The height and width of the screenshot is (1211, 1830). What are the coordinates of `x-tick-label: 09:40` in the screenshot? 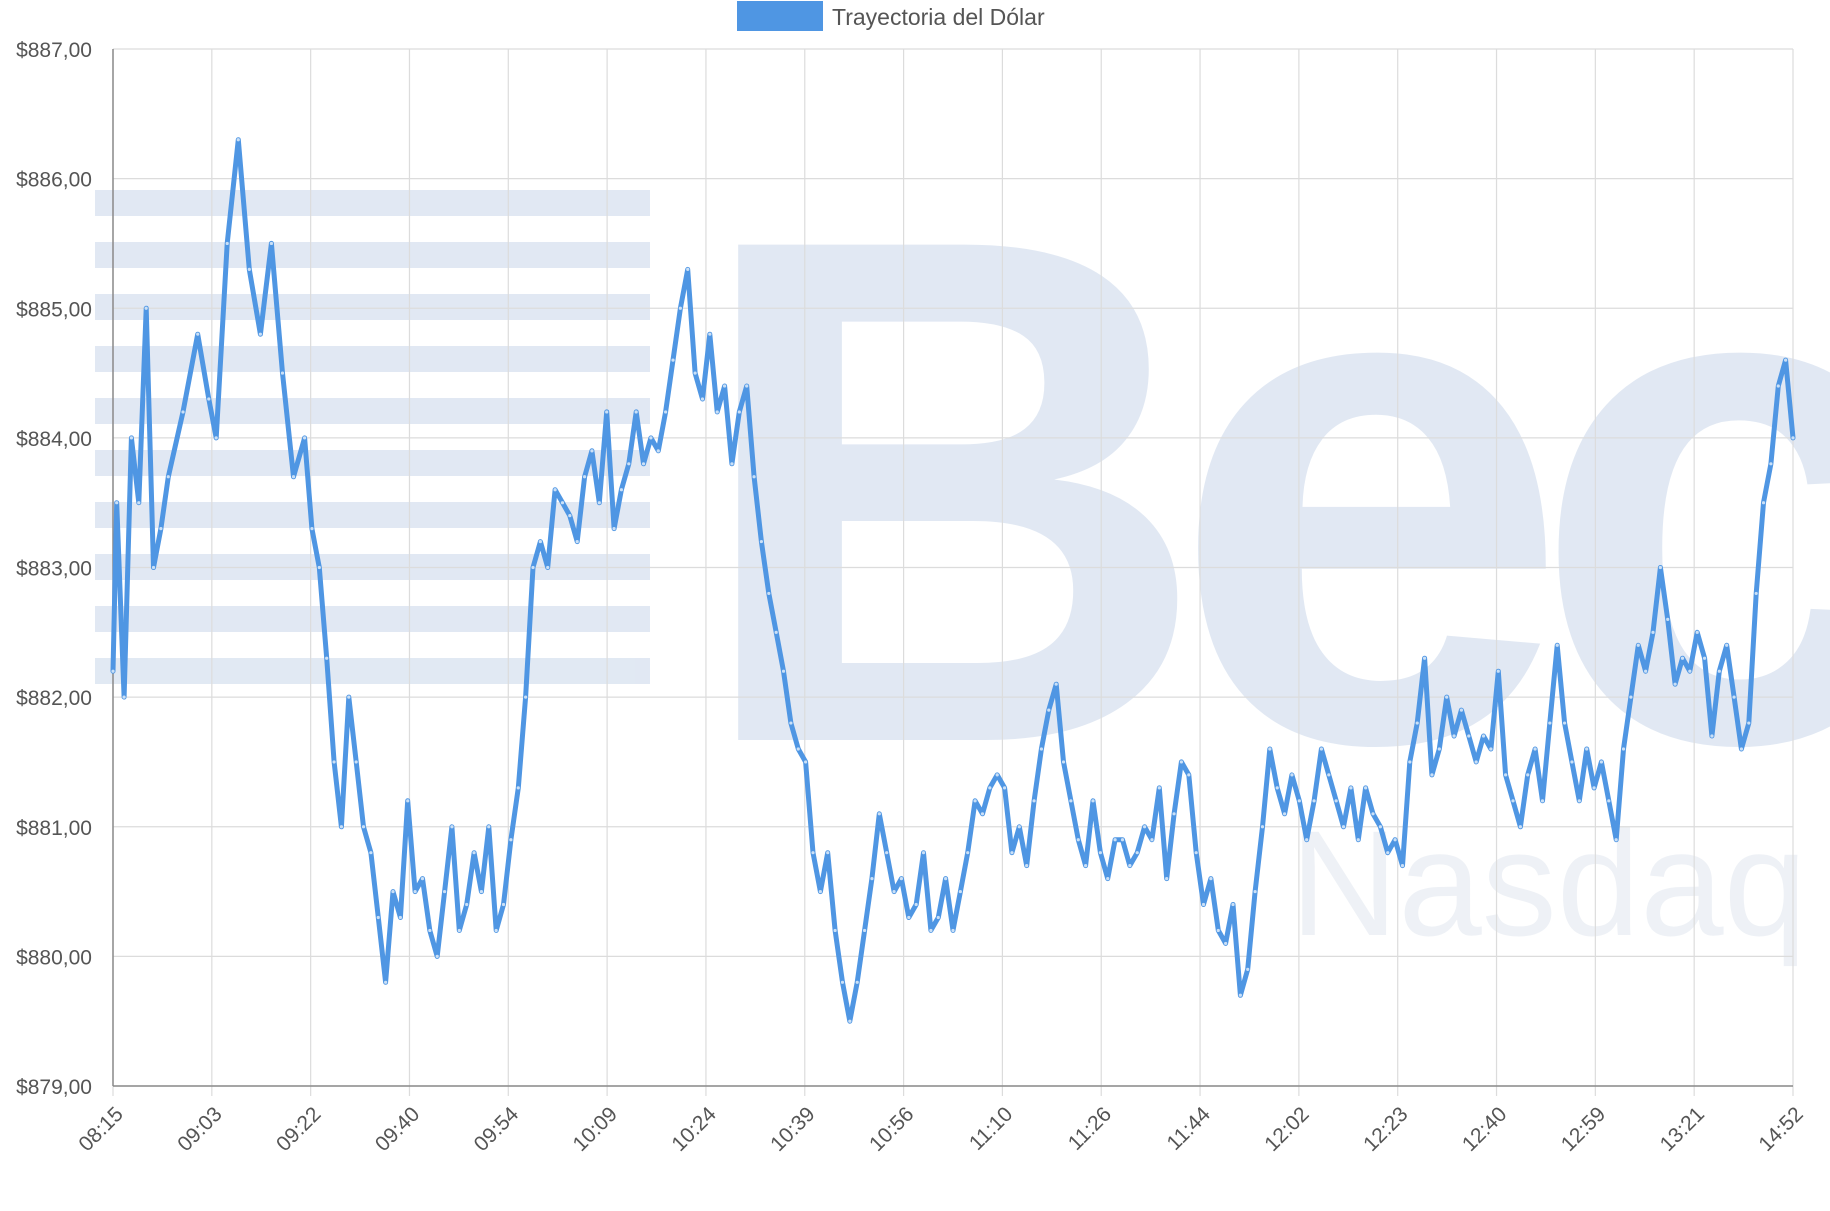 It's located at (397, 1129).